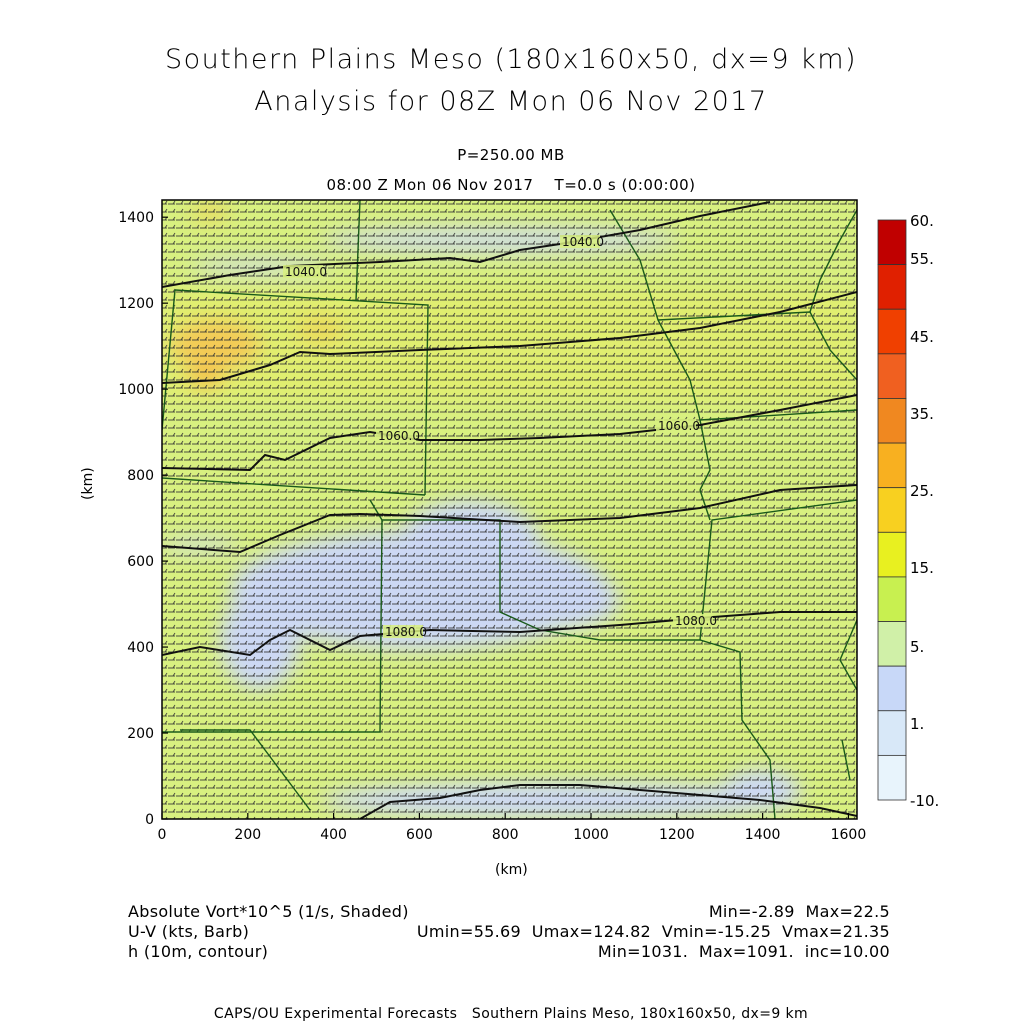  Describe the element at coordinates (917, 647) in the screenshot. I see `colorbar-label: 5.` at that location.